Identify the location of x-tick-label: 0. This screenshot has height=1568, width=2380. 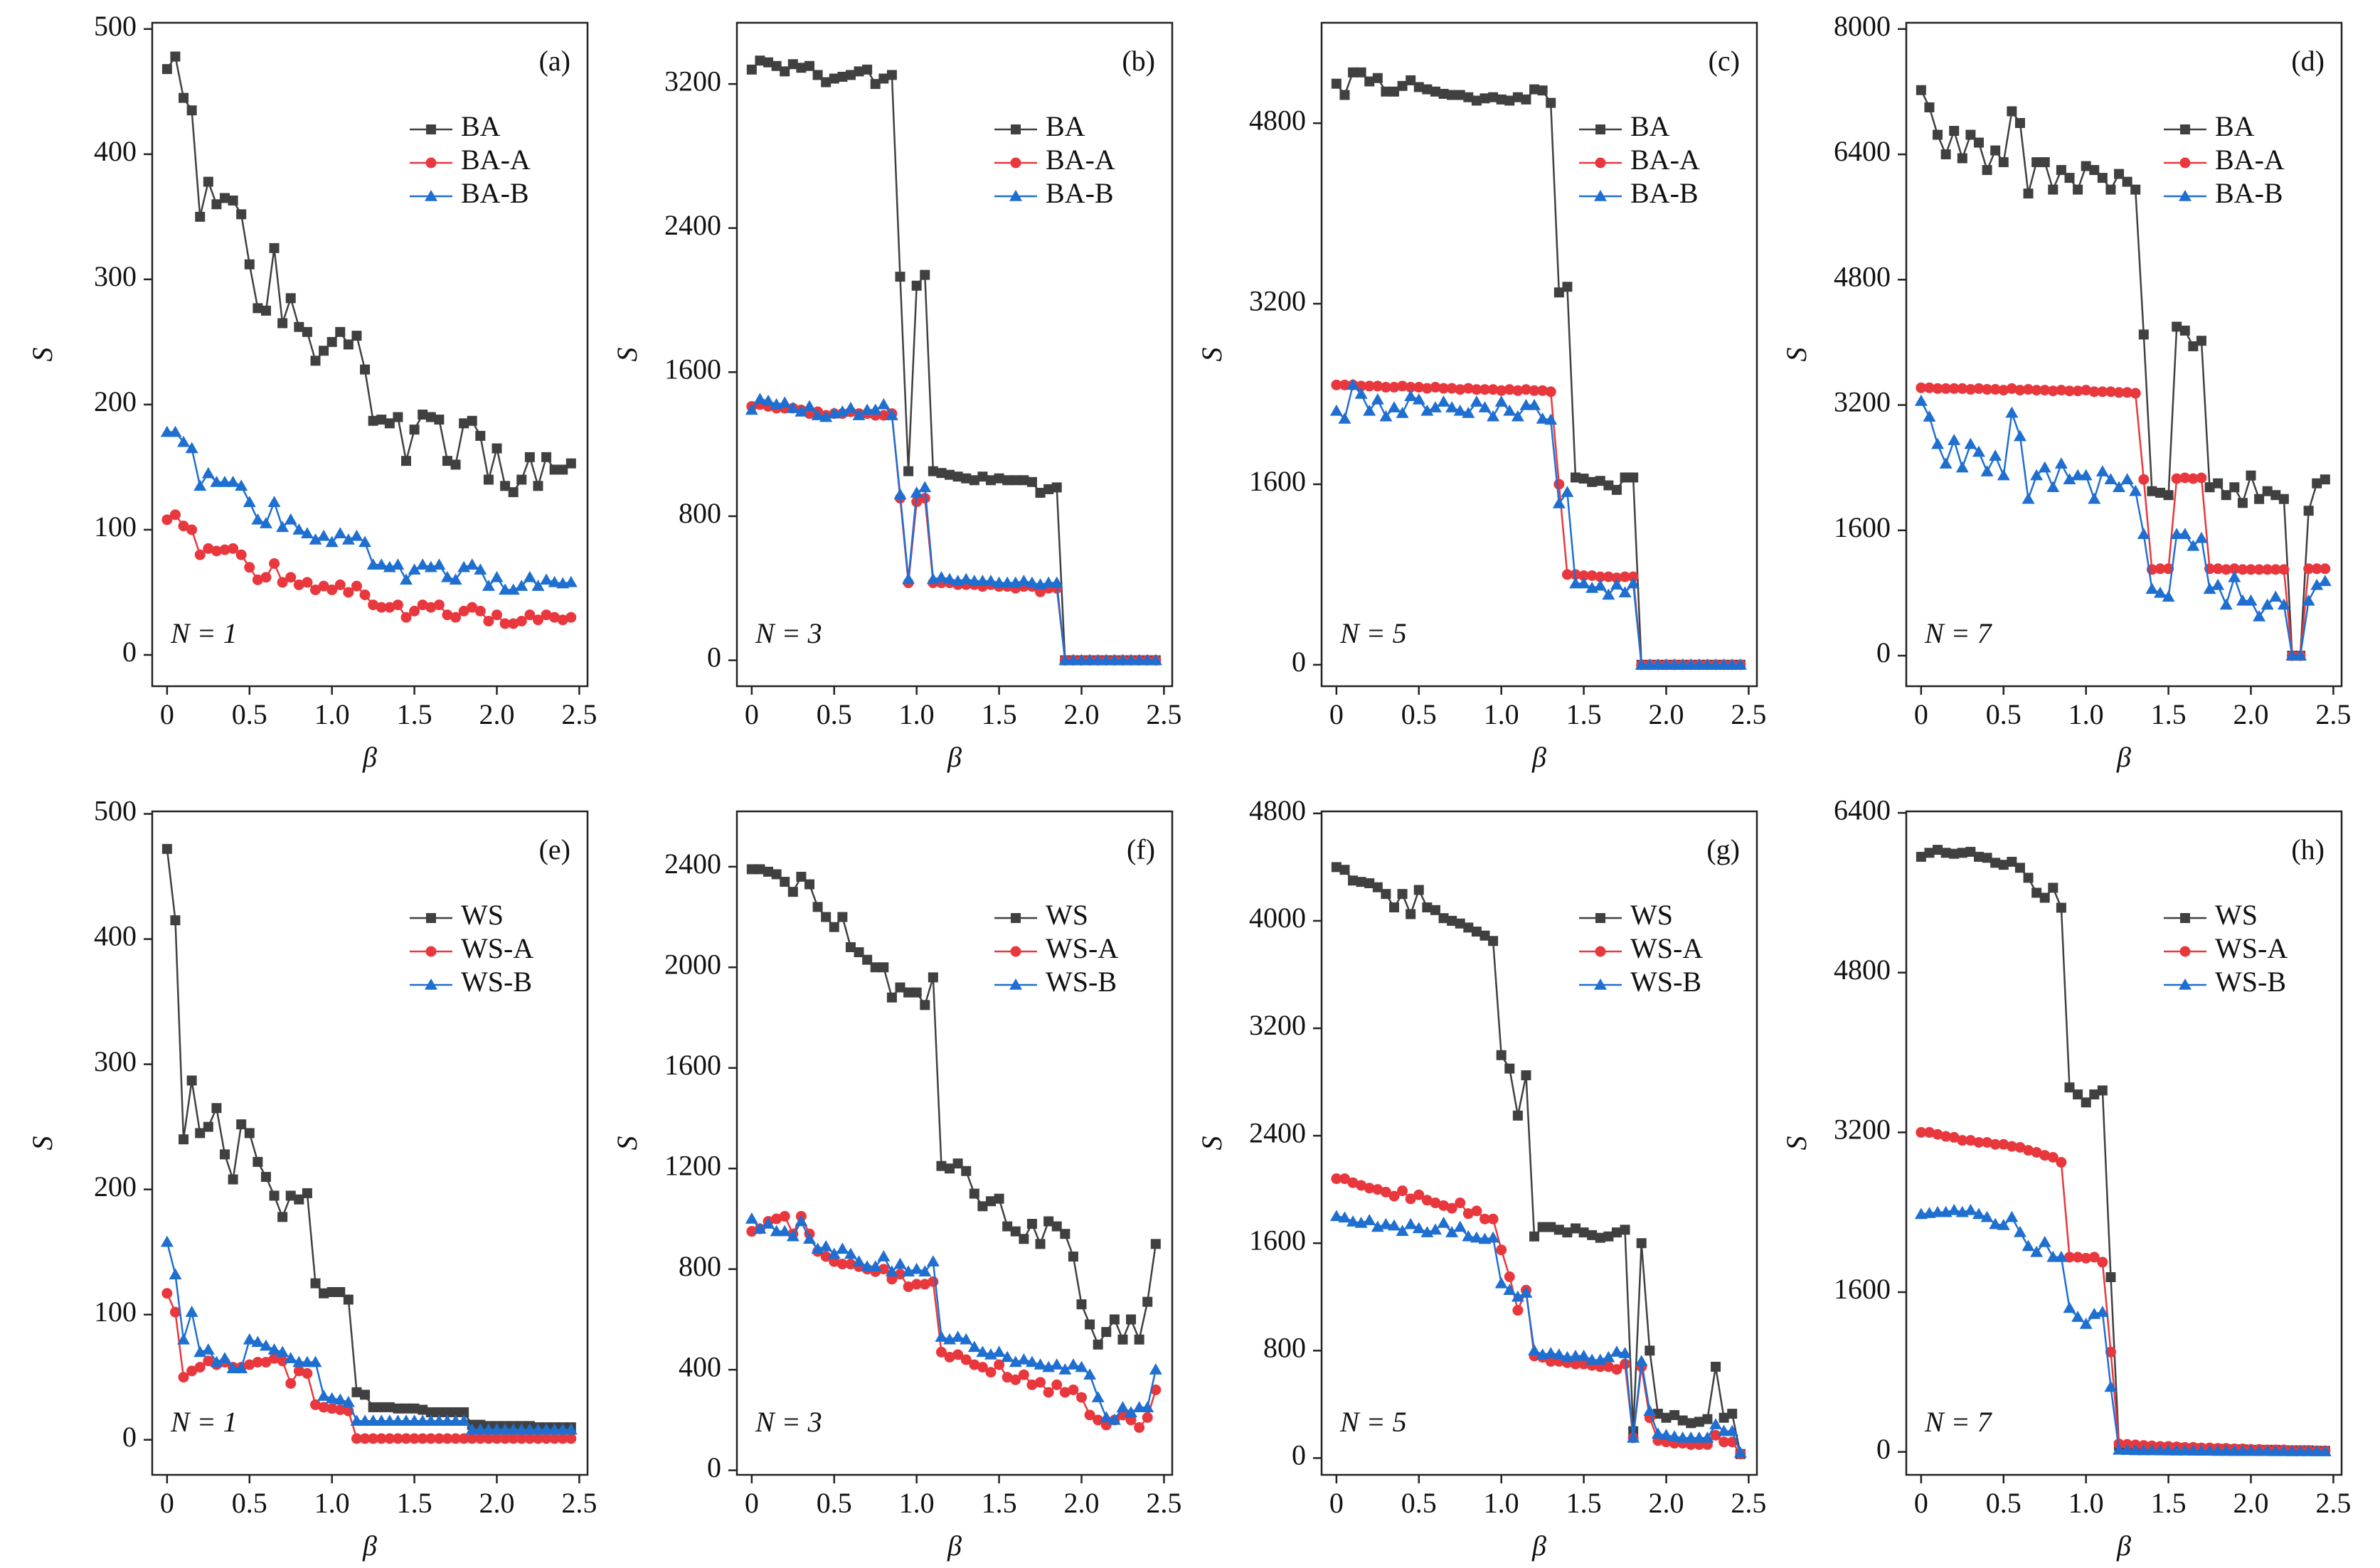
(167, 1503).